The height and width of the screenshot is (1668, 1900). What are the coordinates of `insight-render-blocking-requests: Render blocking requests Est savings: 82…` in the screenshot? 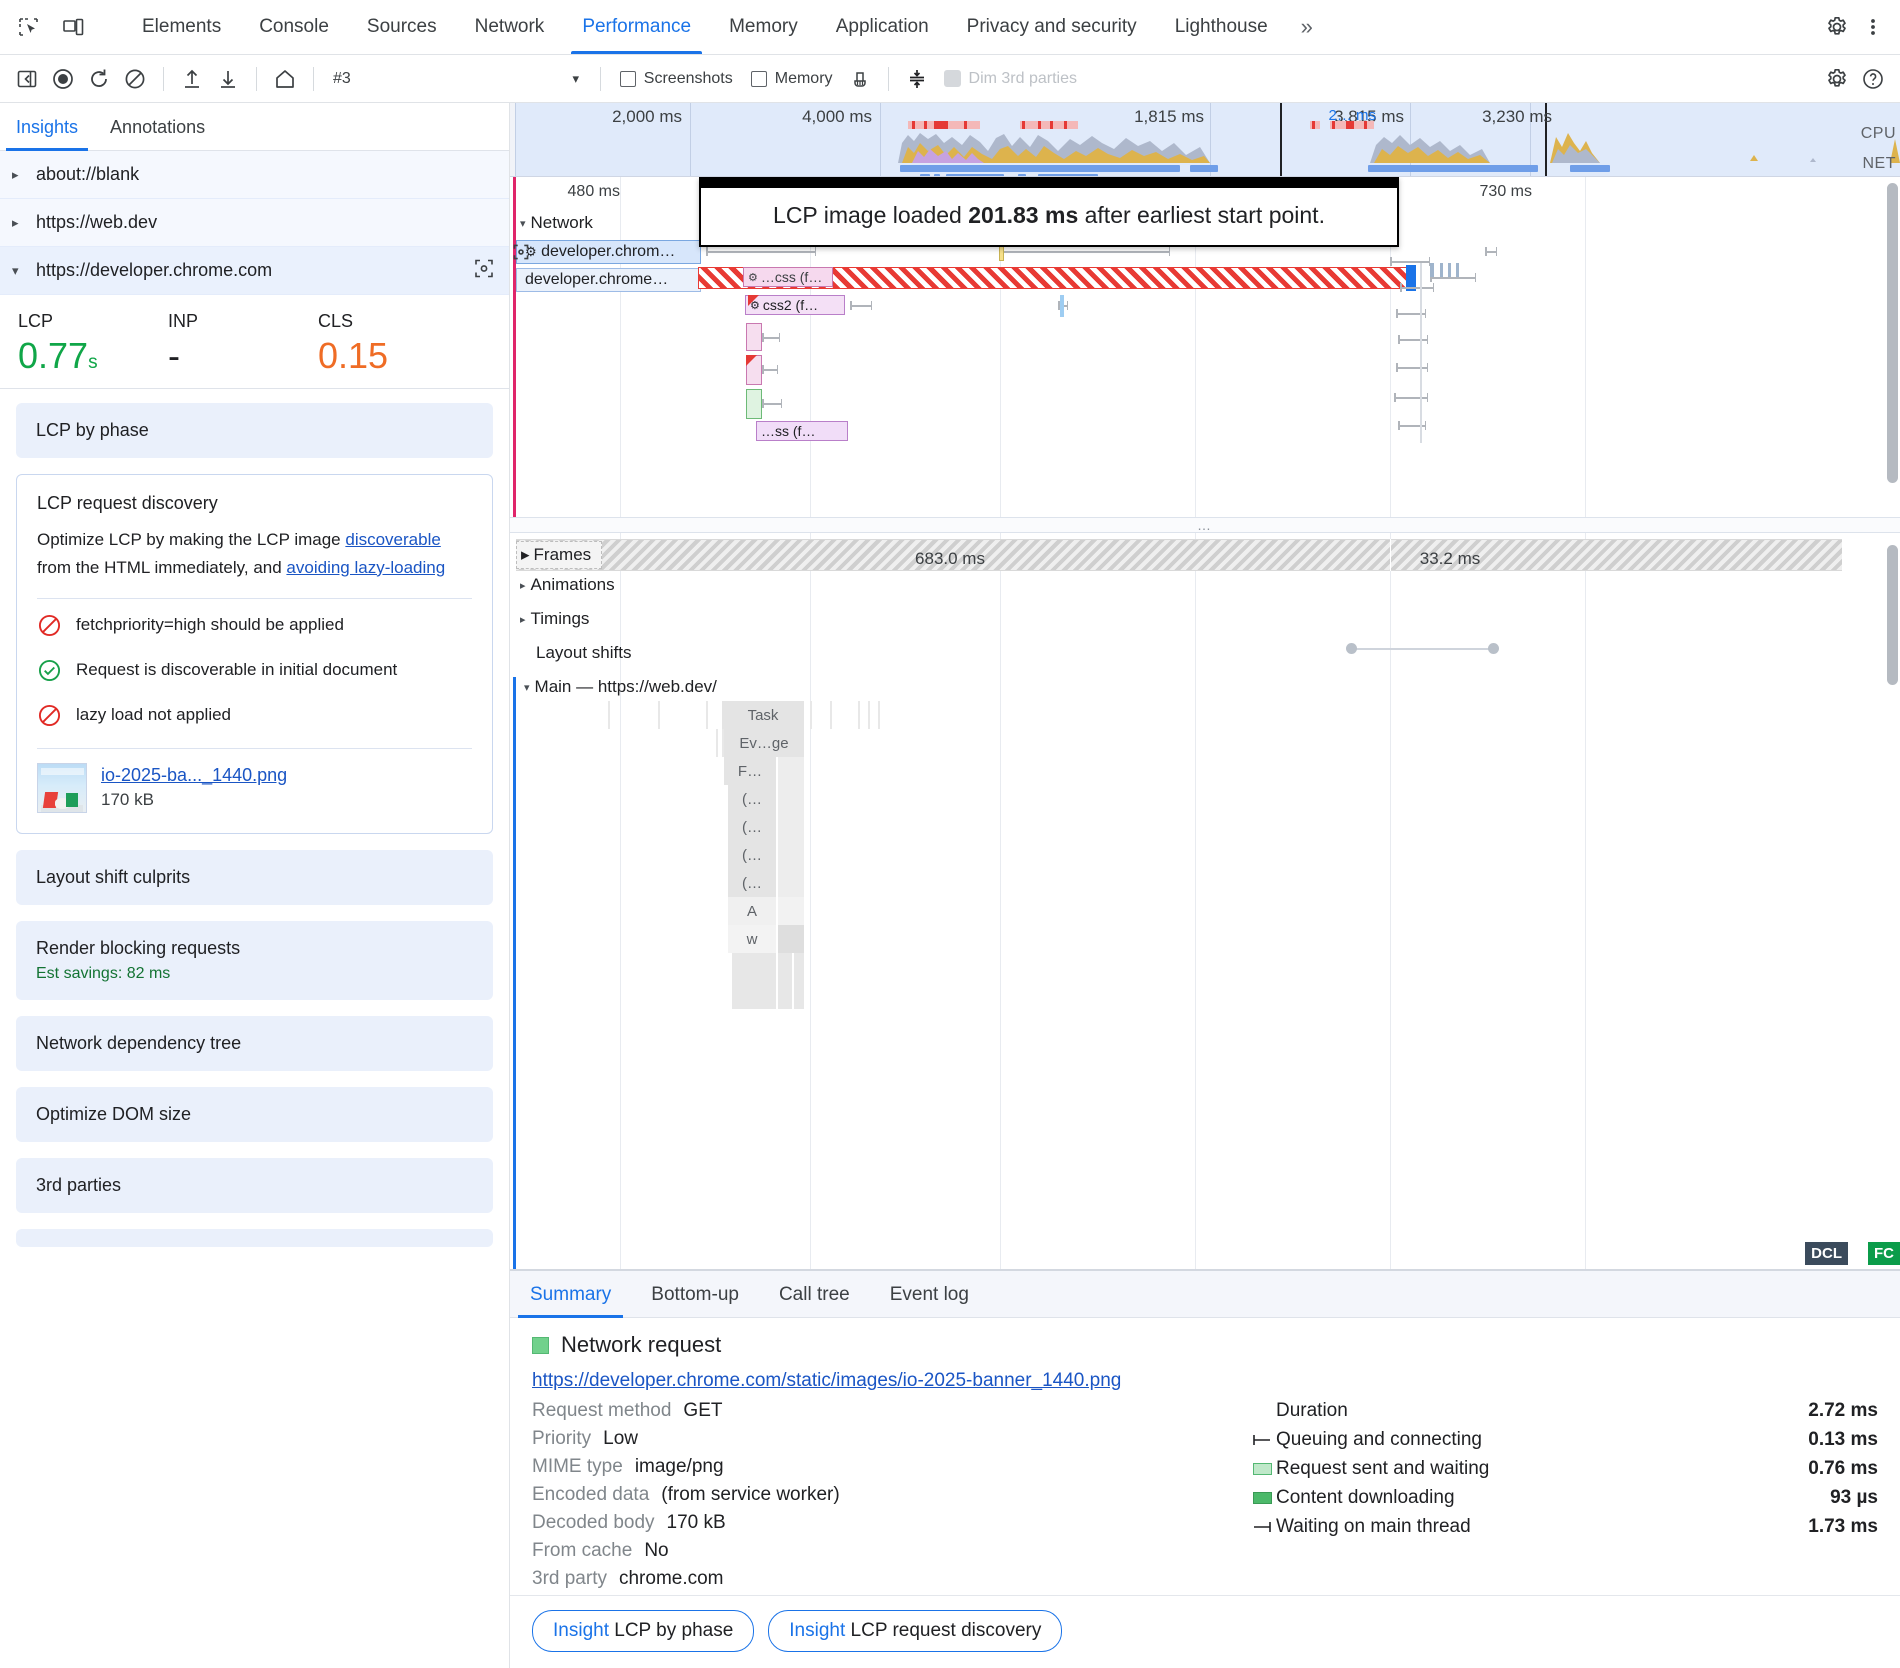 It's located at (254, 960).